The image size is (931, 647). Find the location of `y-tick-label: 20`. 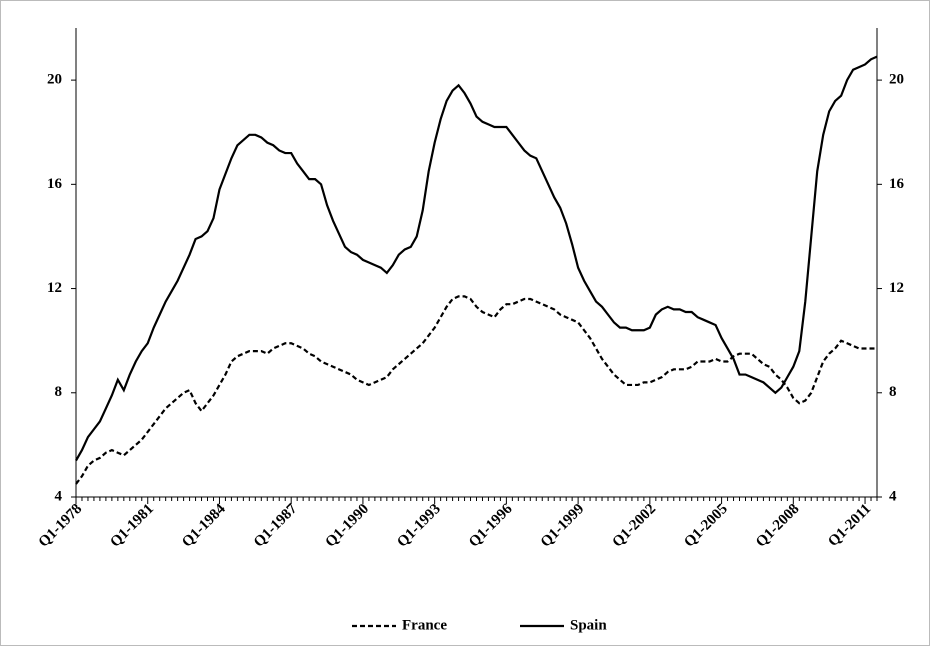

y-tick-label: 20 is located at coordinates (54, 80).